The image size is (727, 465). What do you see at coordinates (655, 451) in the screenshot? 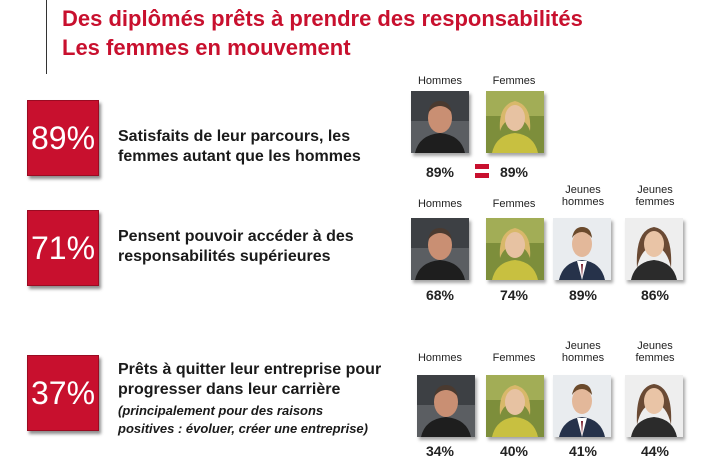
I see `row3-value-jeunes-femmes: 44%` at bounding box center [655, 451].